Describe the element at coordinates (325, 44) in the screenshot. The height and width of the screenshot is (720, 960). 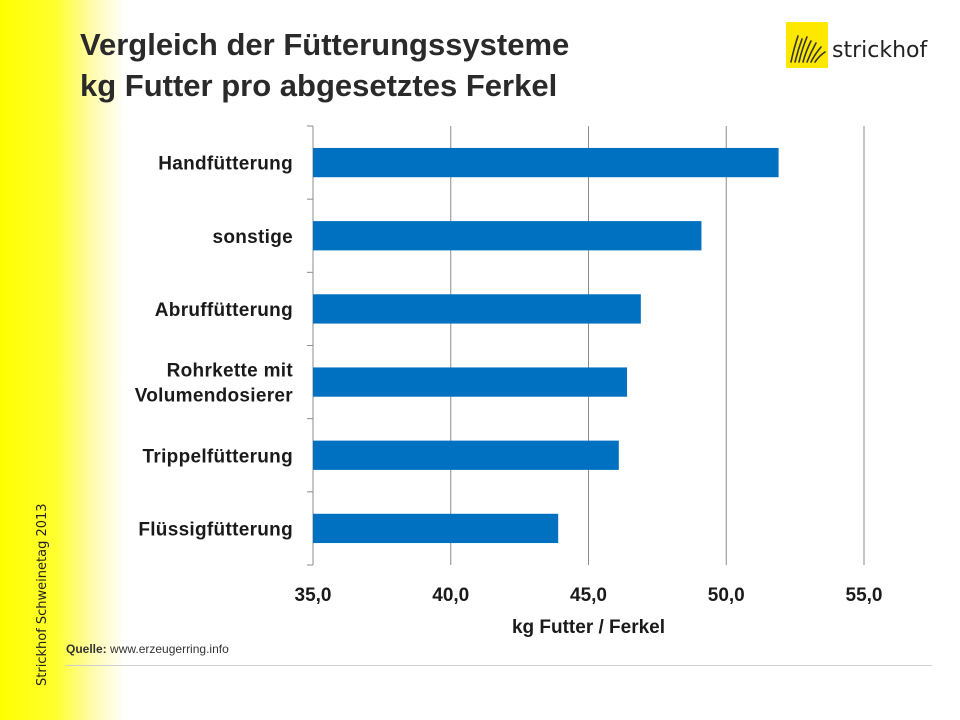
I see `title-line-1: Vergleich der Fütterungssysteme` at that location.